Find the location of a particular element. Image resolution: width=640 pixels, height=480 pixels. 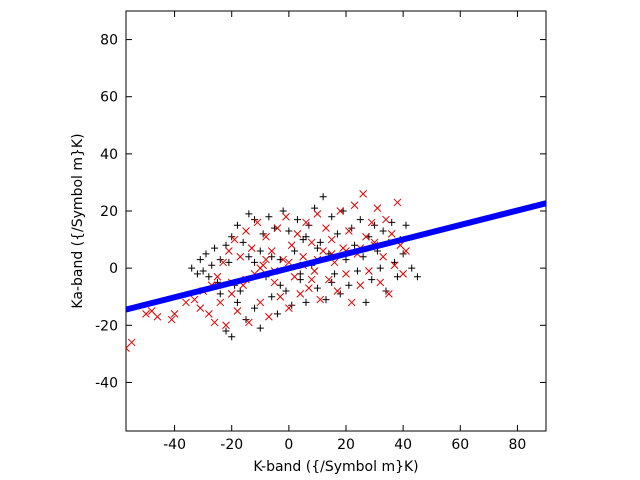

y-tick-label: -20 is located at coordinates (106, 326).